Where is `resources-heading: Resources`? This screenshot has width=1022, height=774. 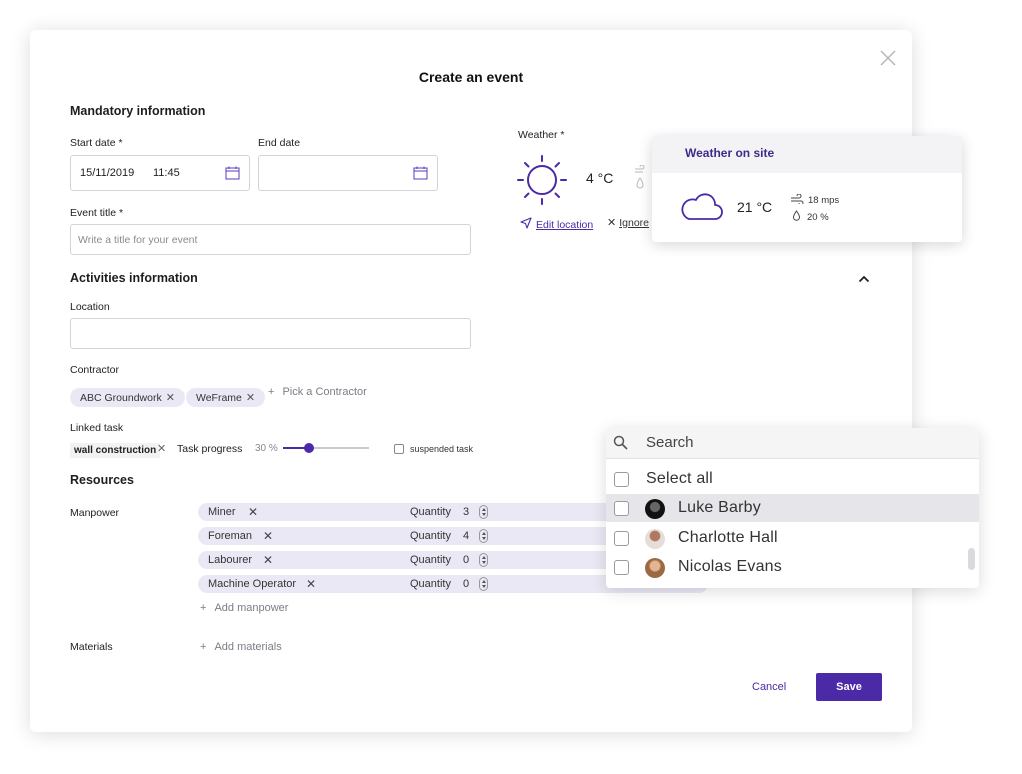
resources-heading: Resources is located at coordinates (102, 480).